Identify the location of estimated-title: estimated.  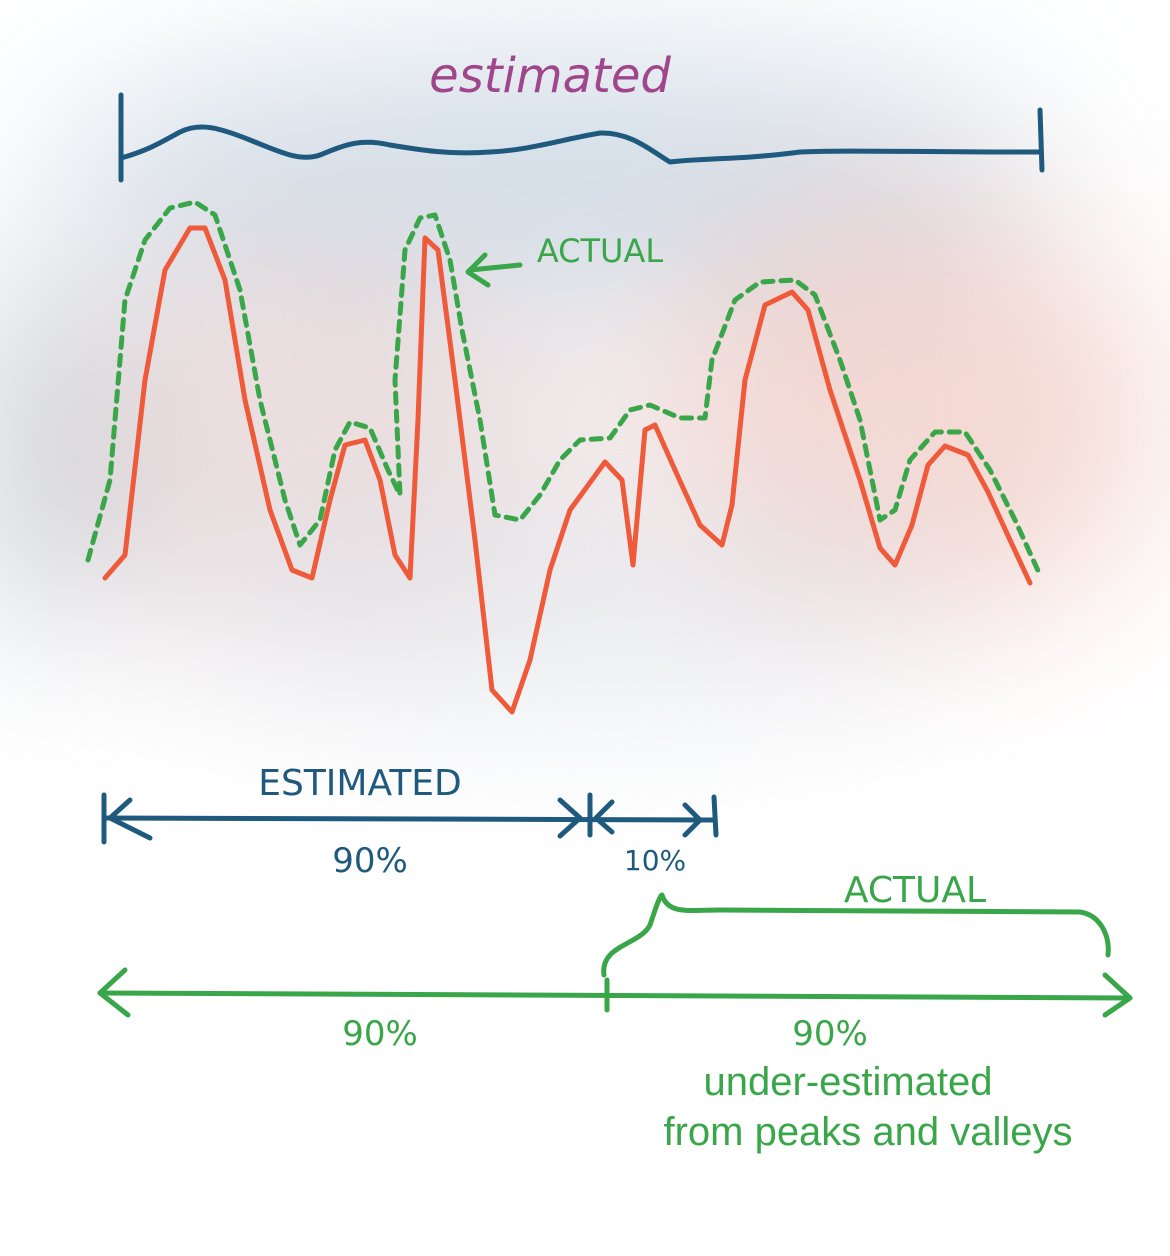
(550, 76).